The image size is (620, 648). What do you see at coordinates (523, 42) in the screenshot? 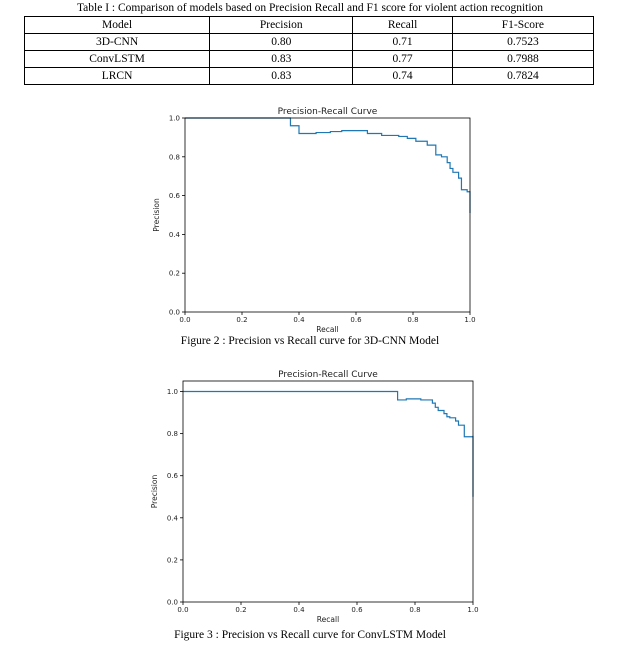
I see `cell-f1-score: 0.7523` at bounding box center [523, 42].